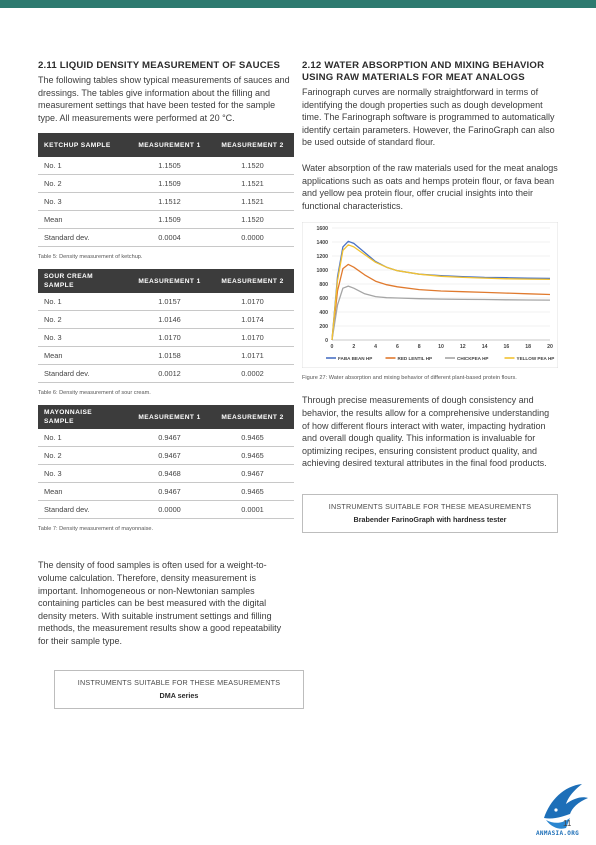  I want to click on y-tick-label: 1200, so click(322, 257).